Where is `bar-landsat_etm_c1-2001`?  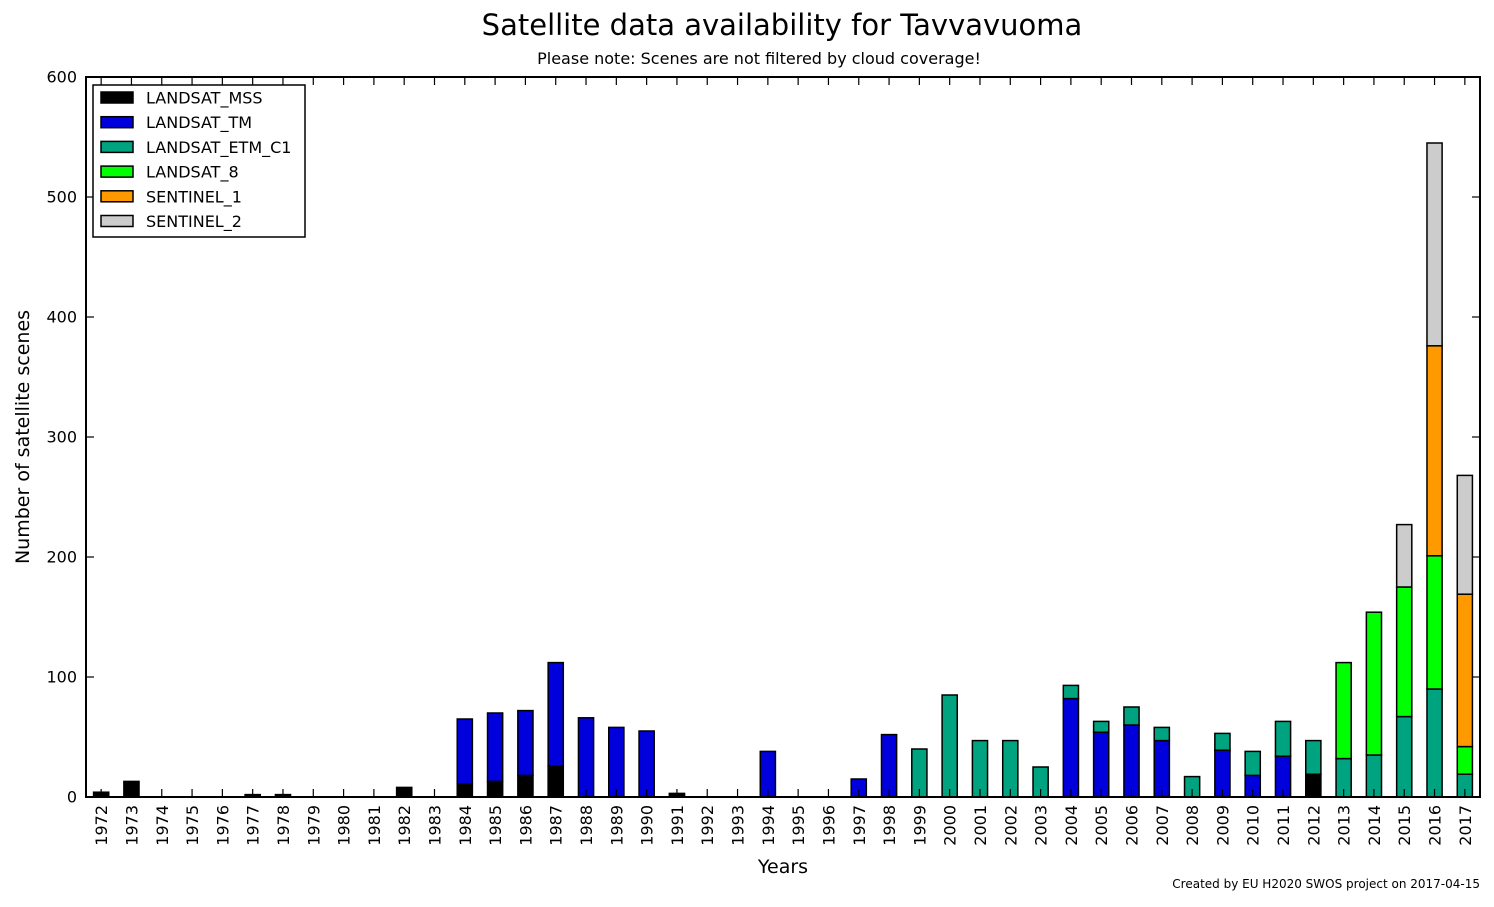 bar-landsat_etm_c1-2001 is located at coordinates (980, 768).